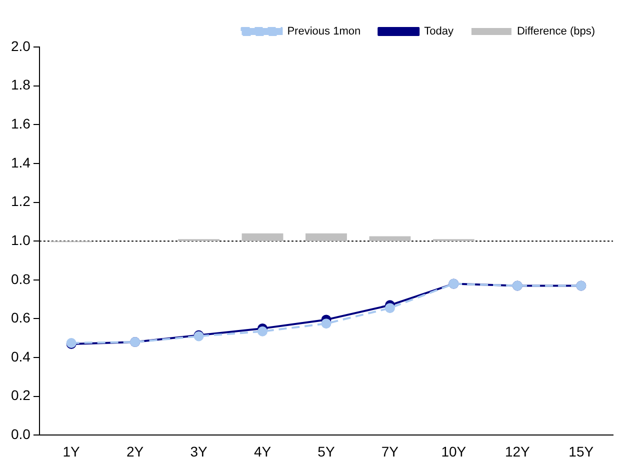 This screenshot has width=633, height=472. I want to click on y-tick-label: 0.6, so click(20, 318).